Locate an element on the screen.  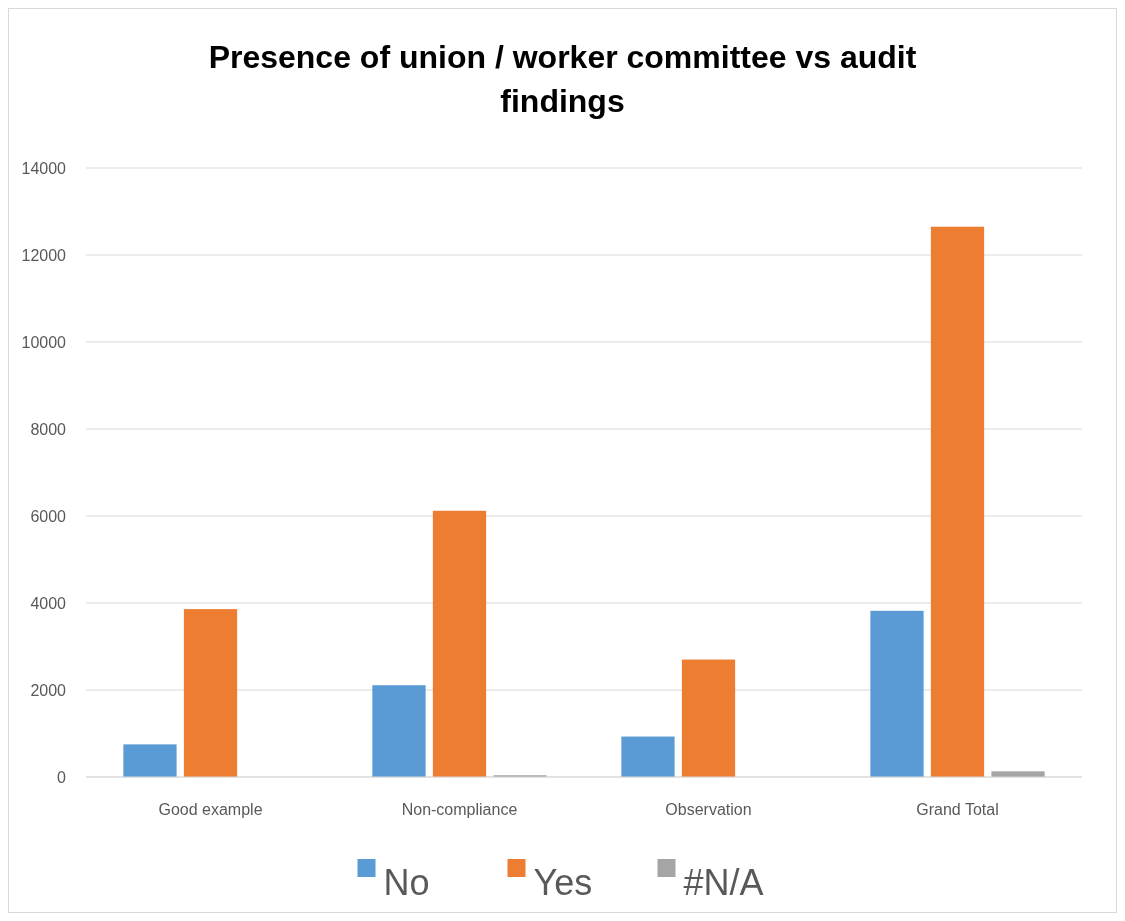
chart-title: Presence of union / worker committee vs audit findings is located at coordinates (562, 79).